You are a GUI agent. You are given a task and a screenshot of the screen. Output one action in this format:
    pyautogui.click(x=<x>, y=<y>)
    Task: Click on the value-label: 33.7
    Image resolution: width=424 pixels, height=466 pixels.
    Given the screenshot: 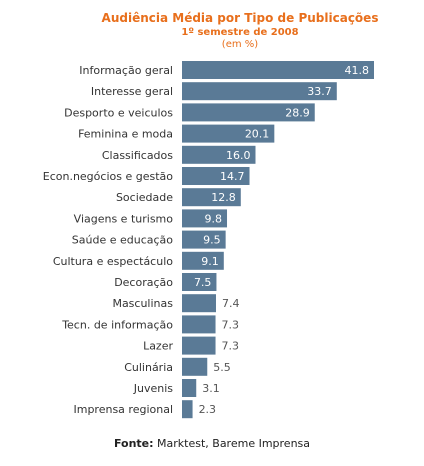 What is the action you would take?
    pyautogui.click(x=319, y=91)
    